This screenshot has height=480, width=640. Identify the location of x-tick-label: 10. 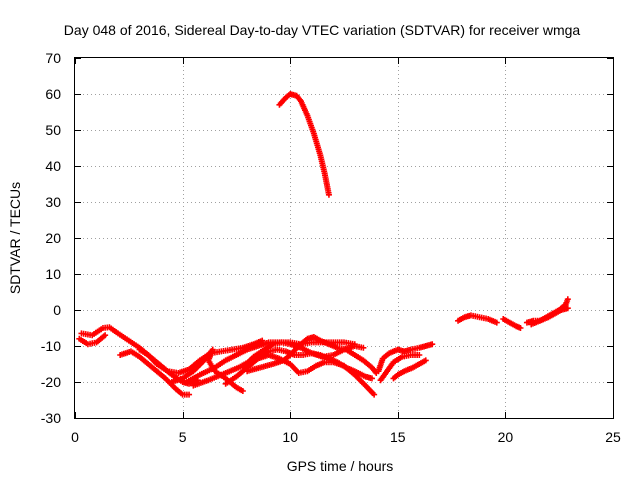
(290, 437).